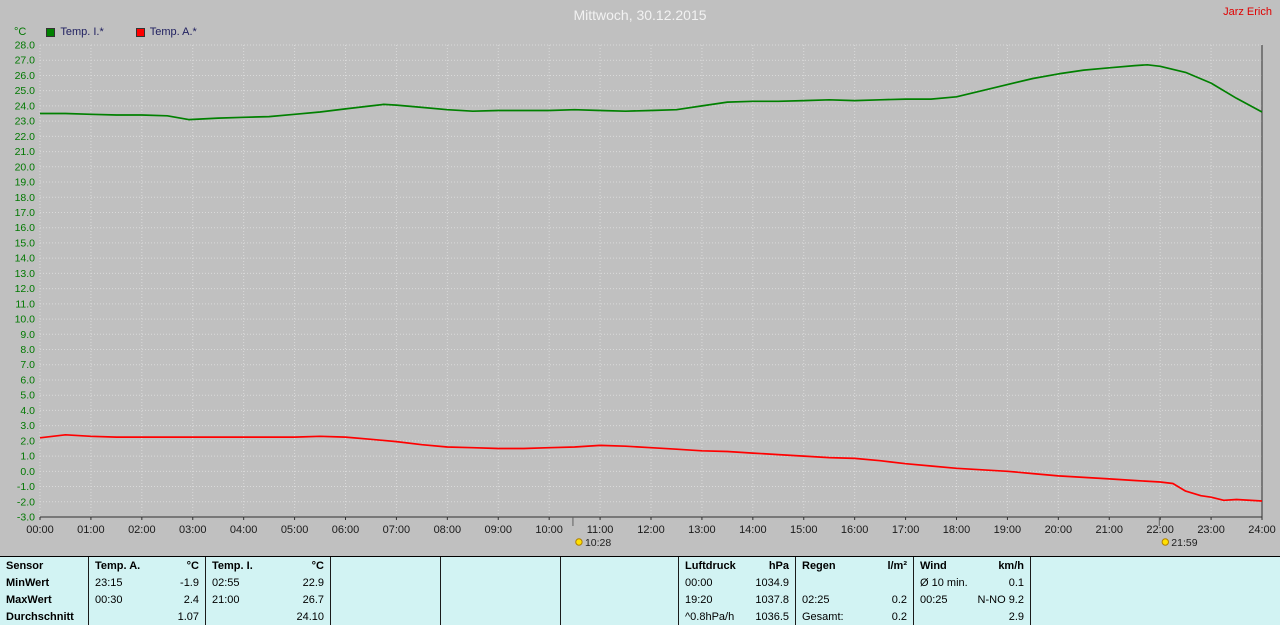 This screenshot has width=1280, height=625. I want to click on svg-text: 10.0, so click(25, 320).